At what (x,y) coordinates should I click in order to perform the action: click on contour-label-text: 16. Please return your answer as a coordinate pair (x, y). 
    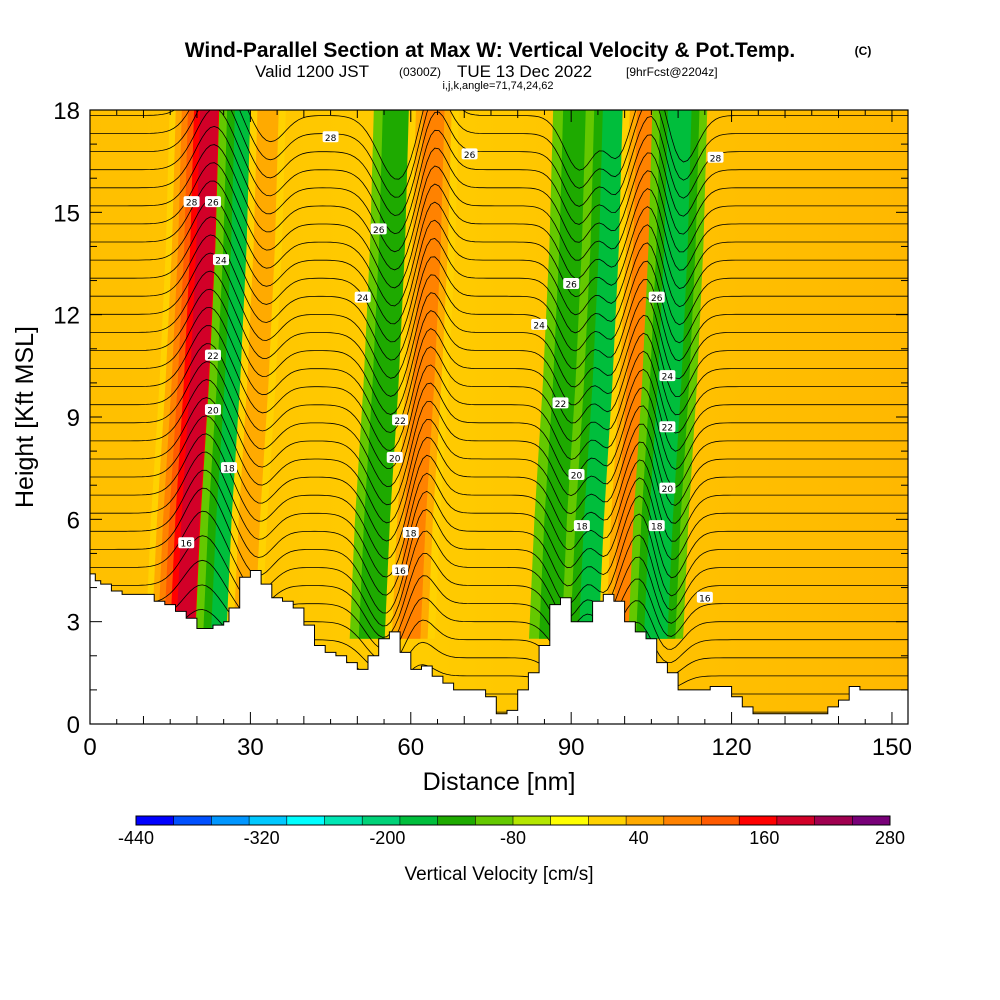
    Looking at the image, I should click on (705, 599).